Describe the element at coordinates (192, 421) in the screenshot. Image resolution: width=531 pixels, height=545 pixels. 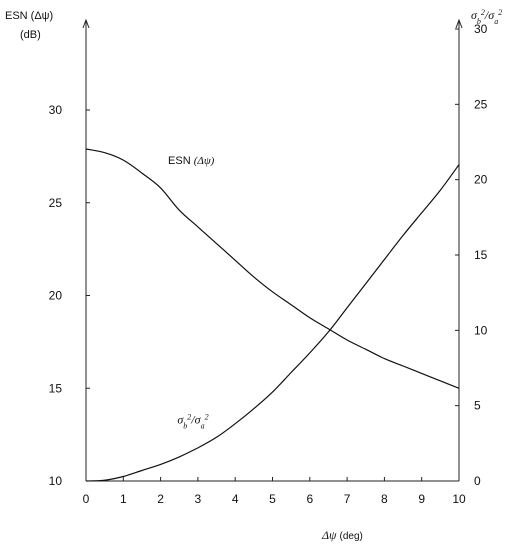
I see `annotation-variance-ratio: σb2/σa2` at that location.